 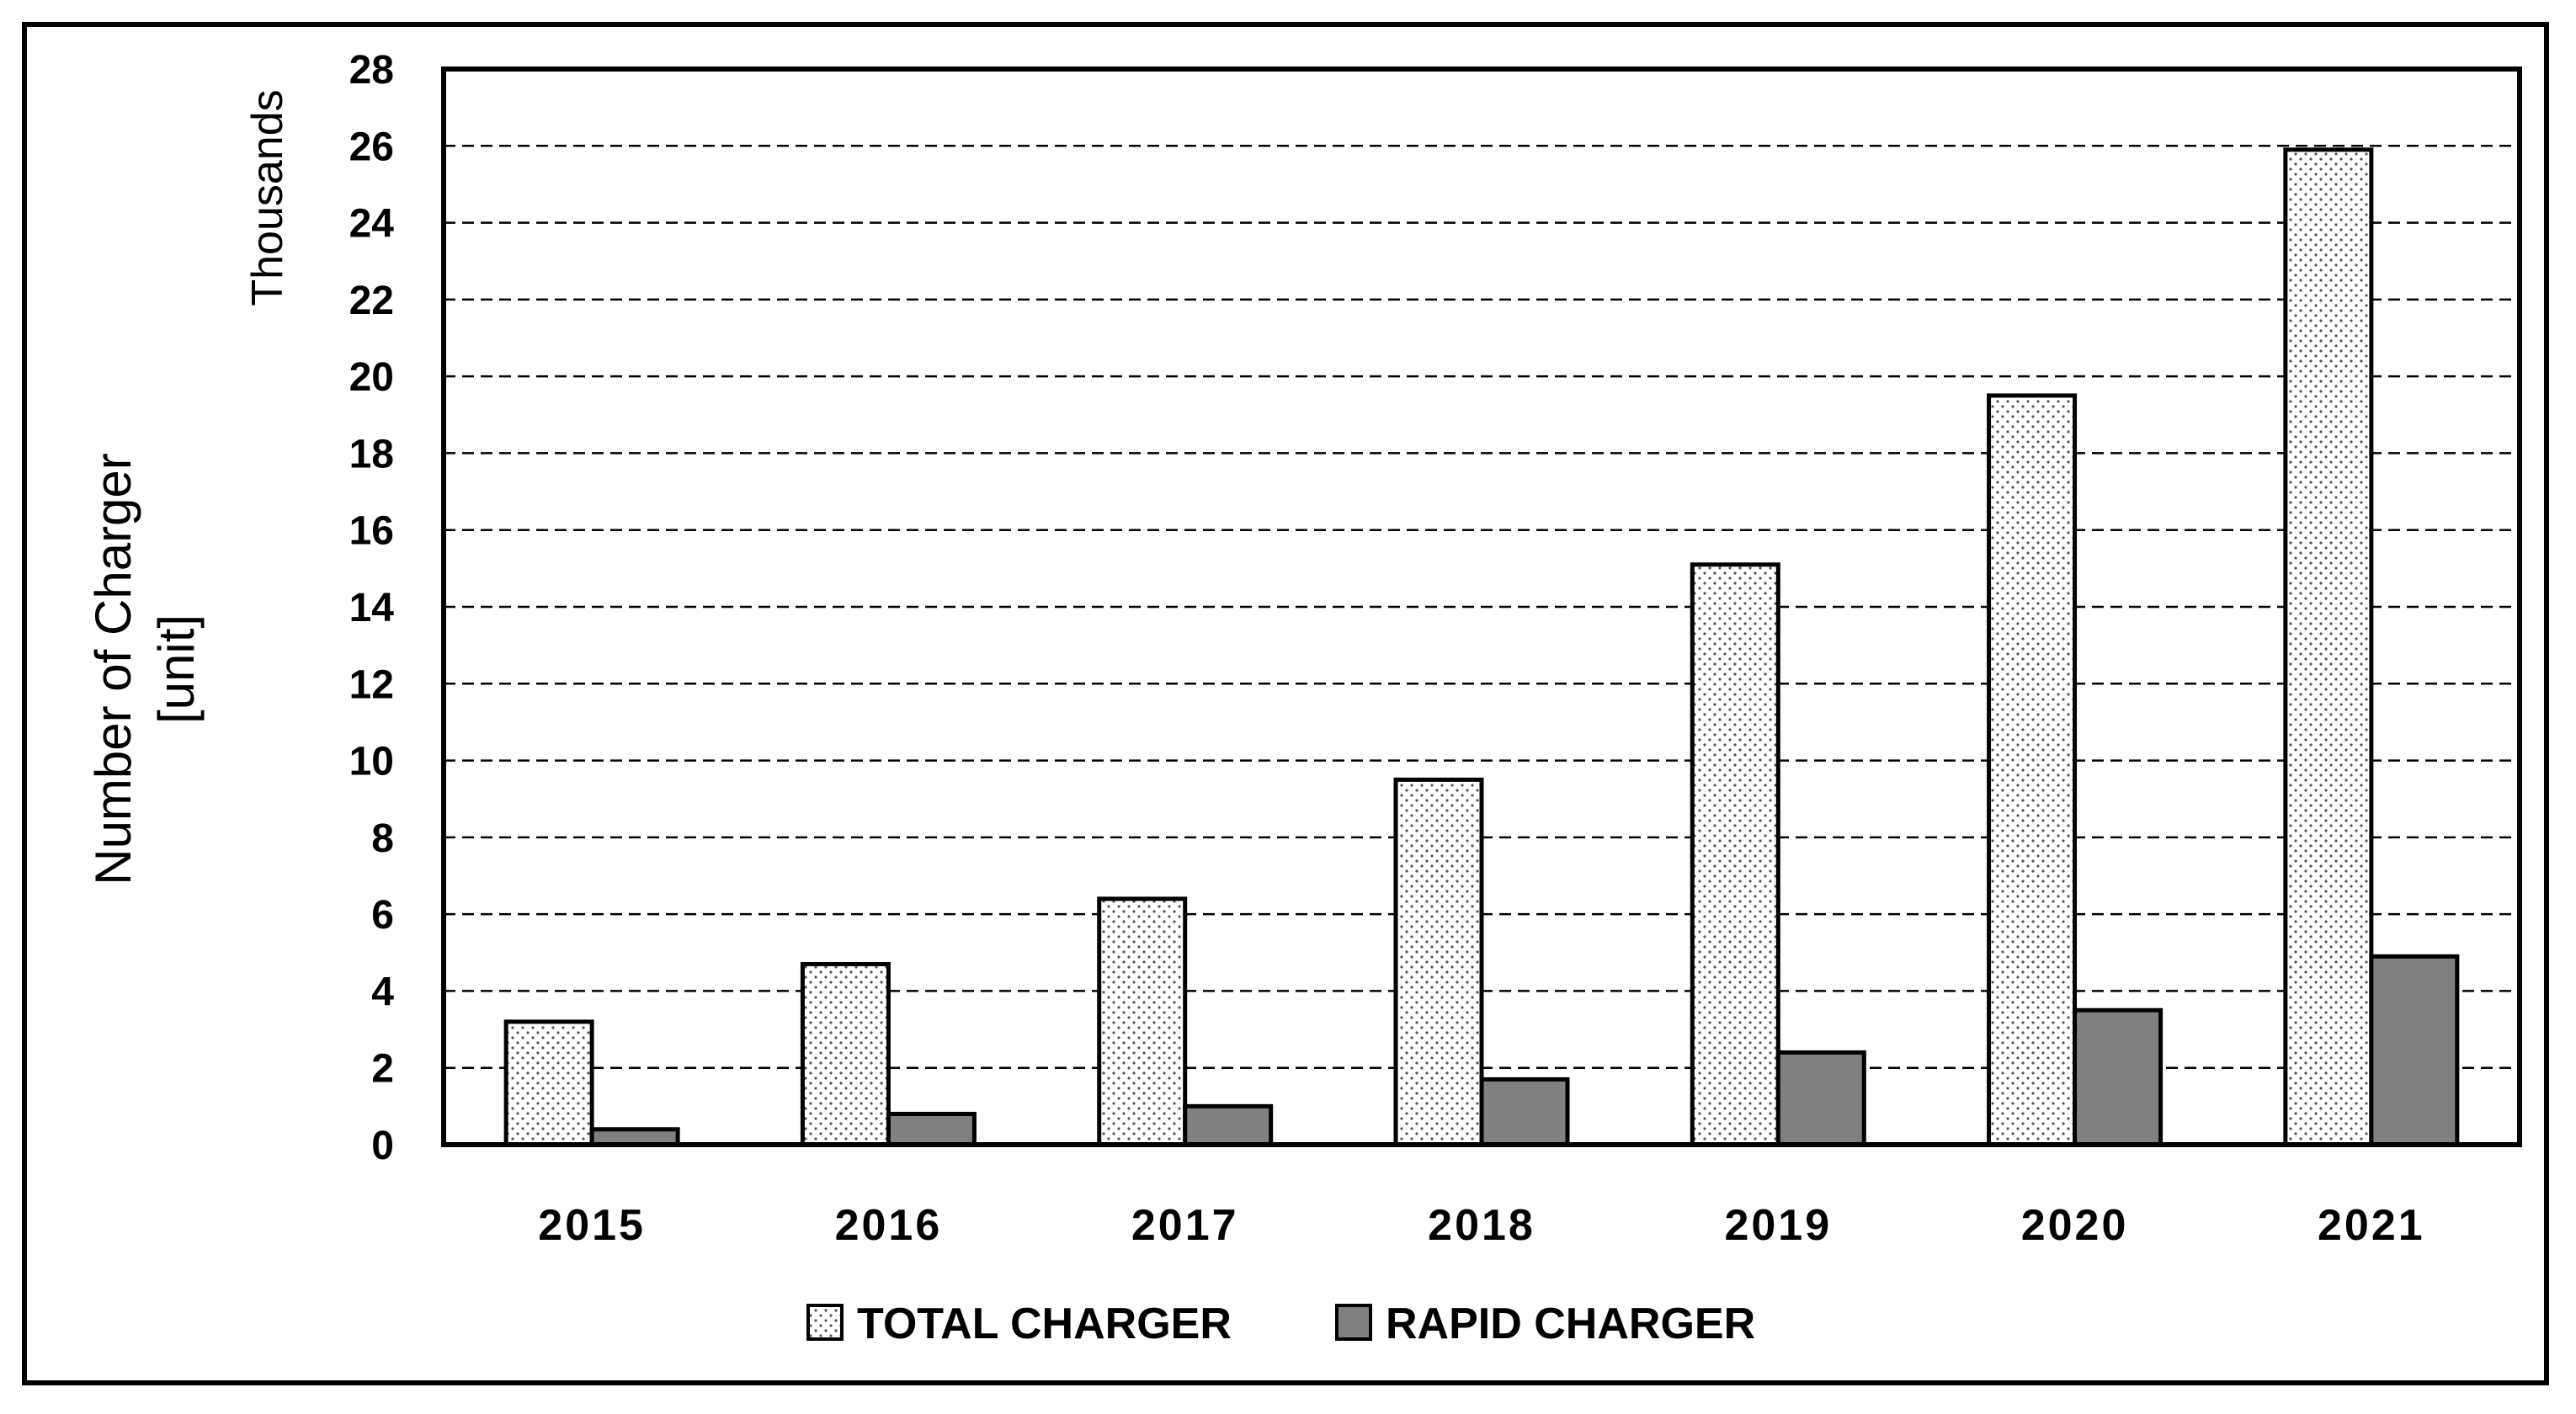 I want to click on bar-rapid-charger-2019, so click(x=1820, y=1098).